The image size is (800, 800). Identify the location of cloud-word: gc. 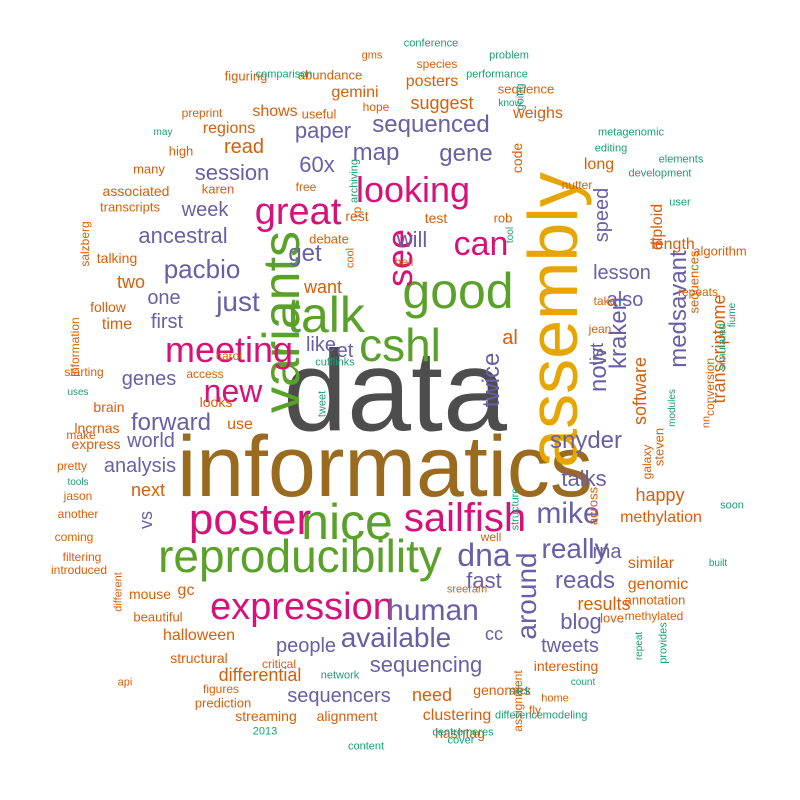
(186, 590).